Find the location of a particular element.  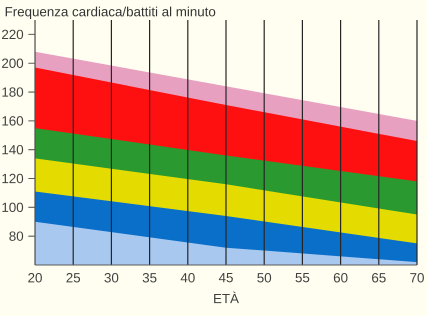

x-tick-label: 40 is located at coordinates (187, 277).